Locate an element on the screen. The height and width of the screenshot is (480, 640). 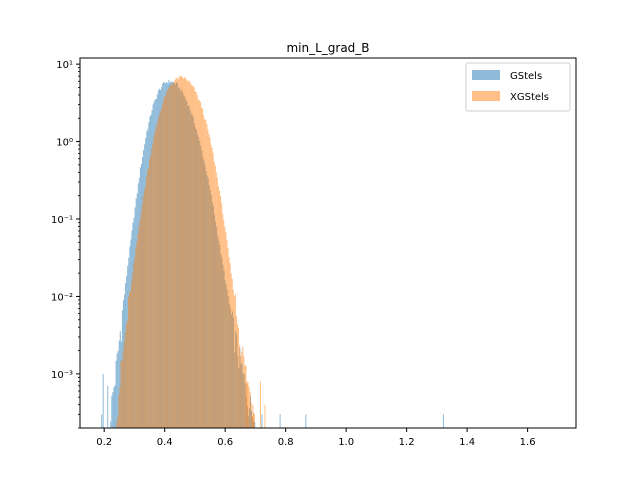
x-tick-label: 1.6 is located at coordinates (528, 442).